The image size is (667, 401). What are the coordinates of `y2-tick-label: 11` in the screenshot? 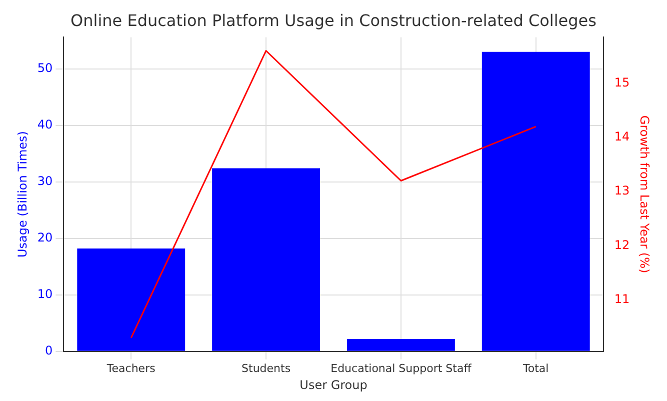 It's located at (622, 299).